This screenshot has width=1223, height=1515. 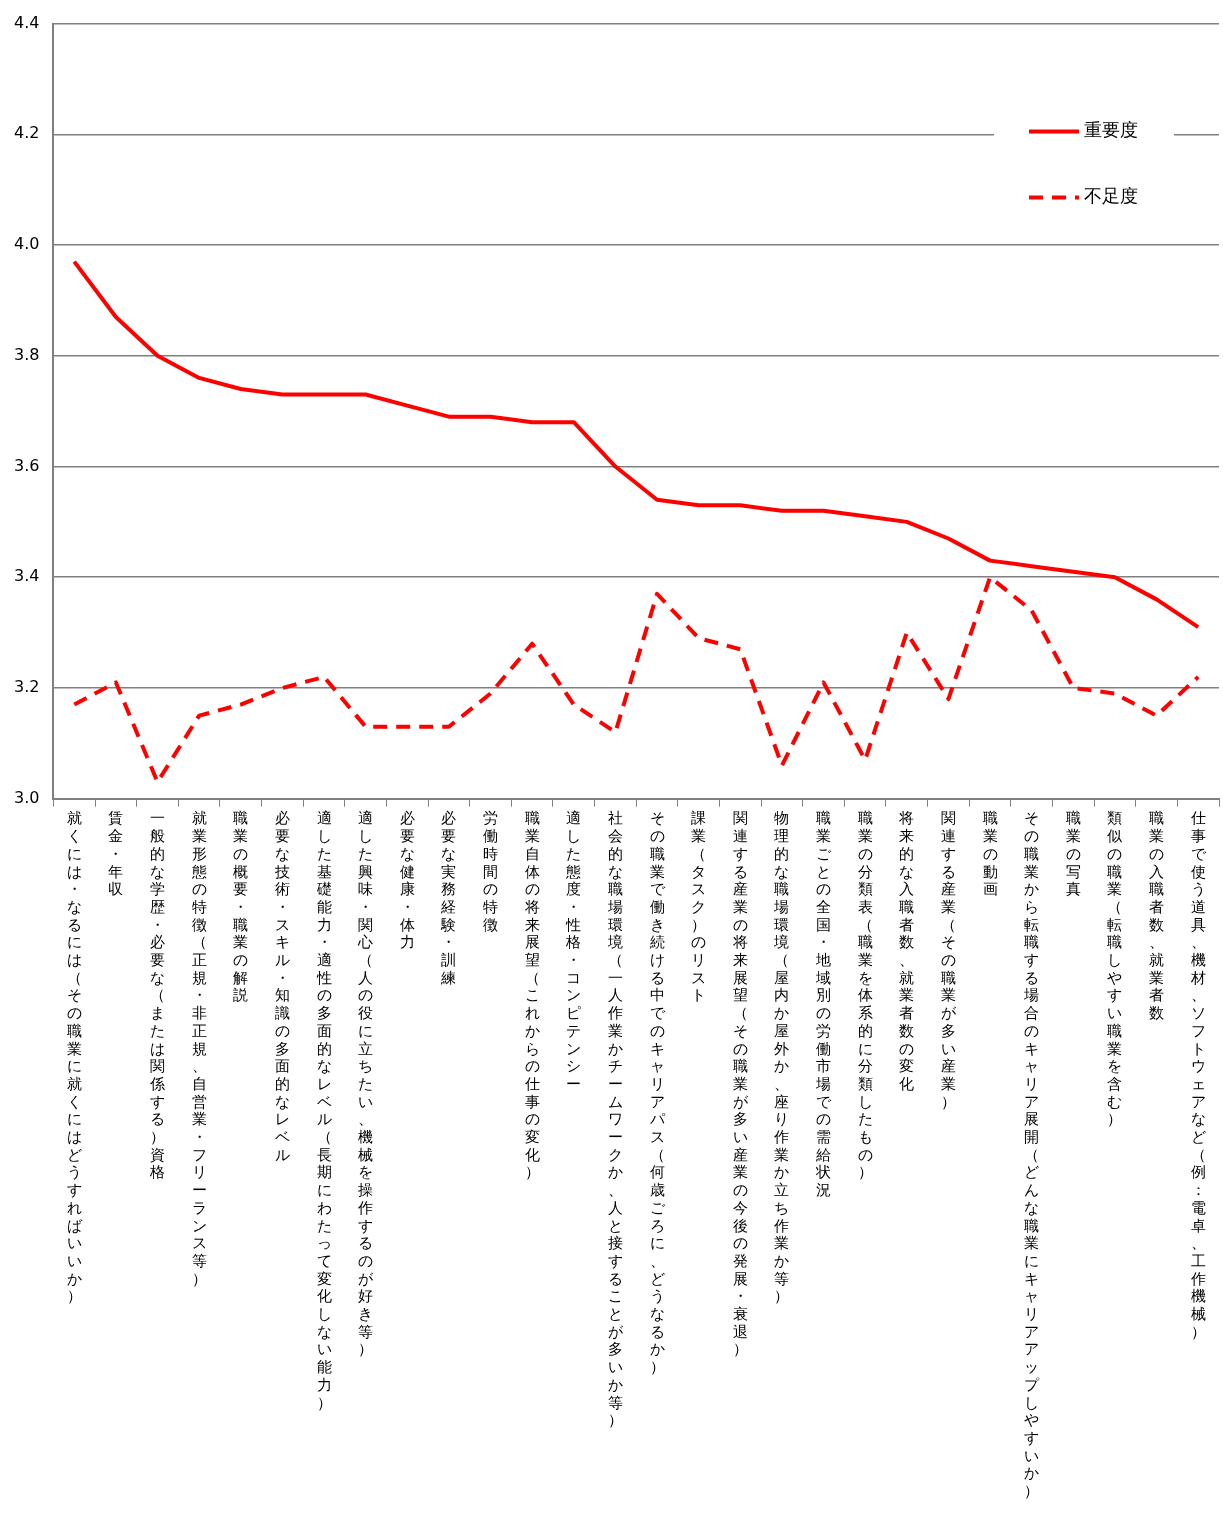 What do you see at coordinates (241, 907) in the screenshot?
I see `category-label: 職業の概要・職業の解説` at bounding box center [241, 907].